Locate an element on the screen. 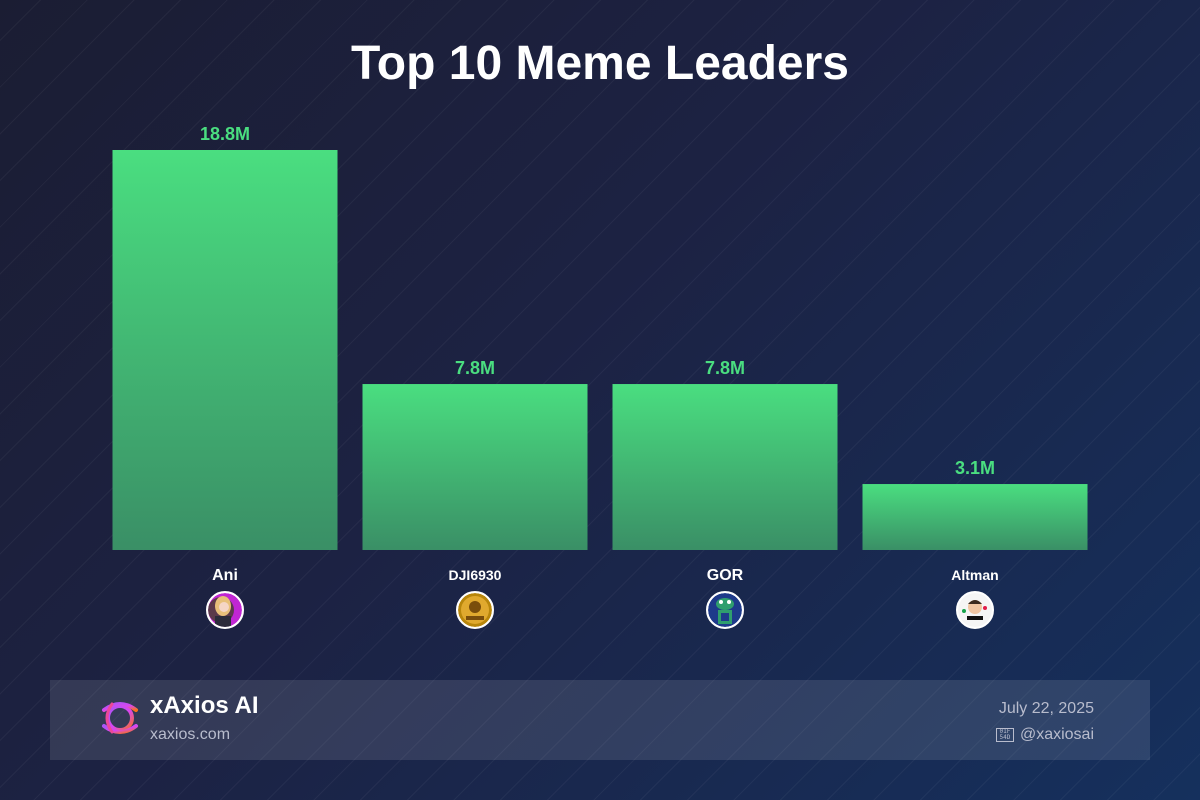 The height and width of the screenshot is (800, 1200). footer-date: July 22, 2025 is located at coordinates (1046, 708).